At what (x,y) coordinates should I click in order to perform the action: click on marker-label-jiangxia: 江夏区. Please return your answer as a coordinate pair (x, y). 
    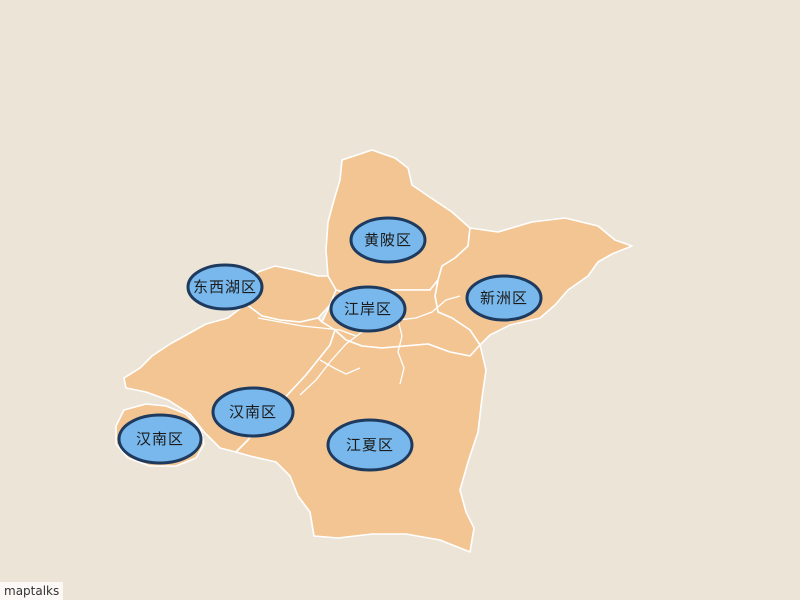
    Looking at the image, I should click on (370, 445).